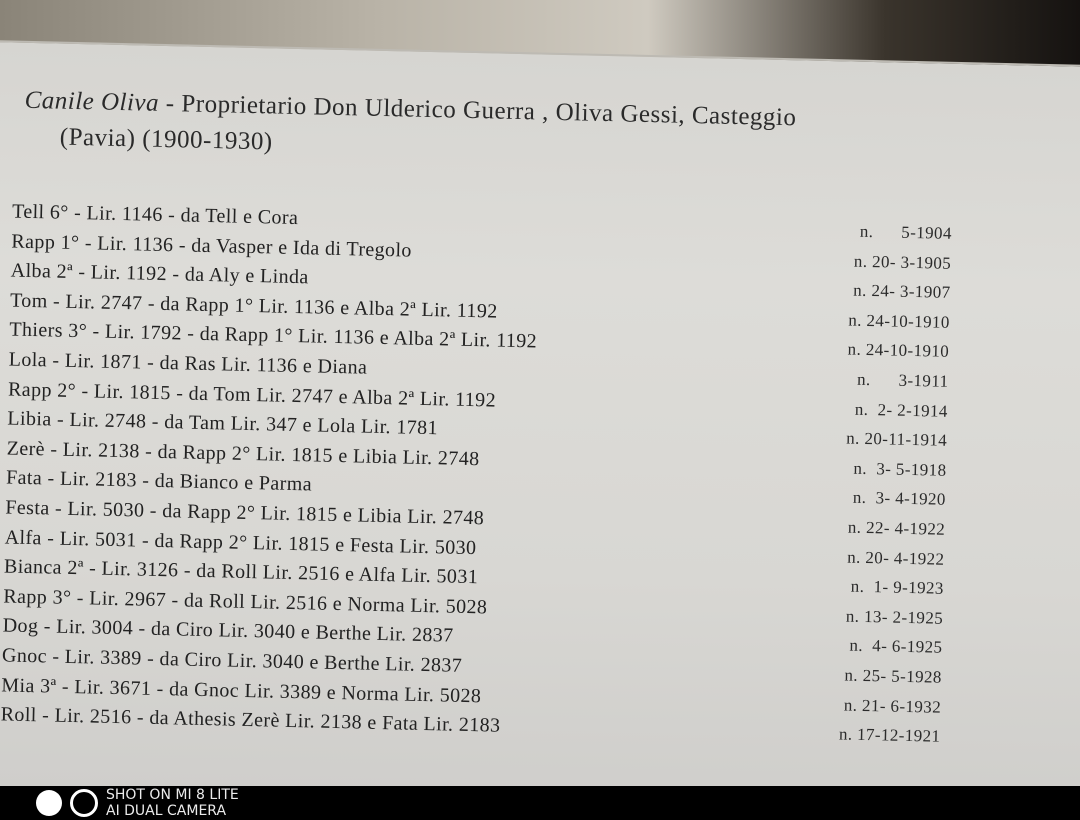 The height and width of the screenshot is (820, 1080). I want to click on entry-birth-date: n. 2- 2-1914, so click(901, 410).